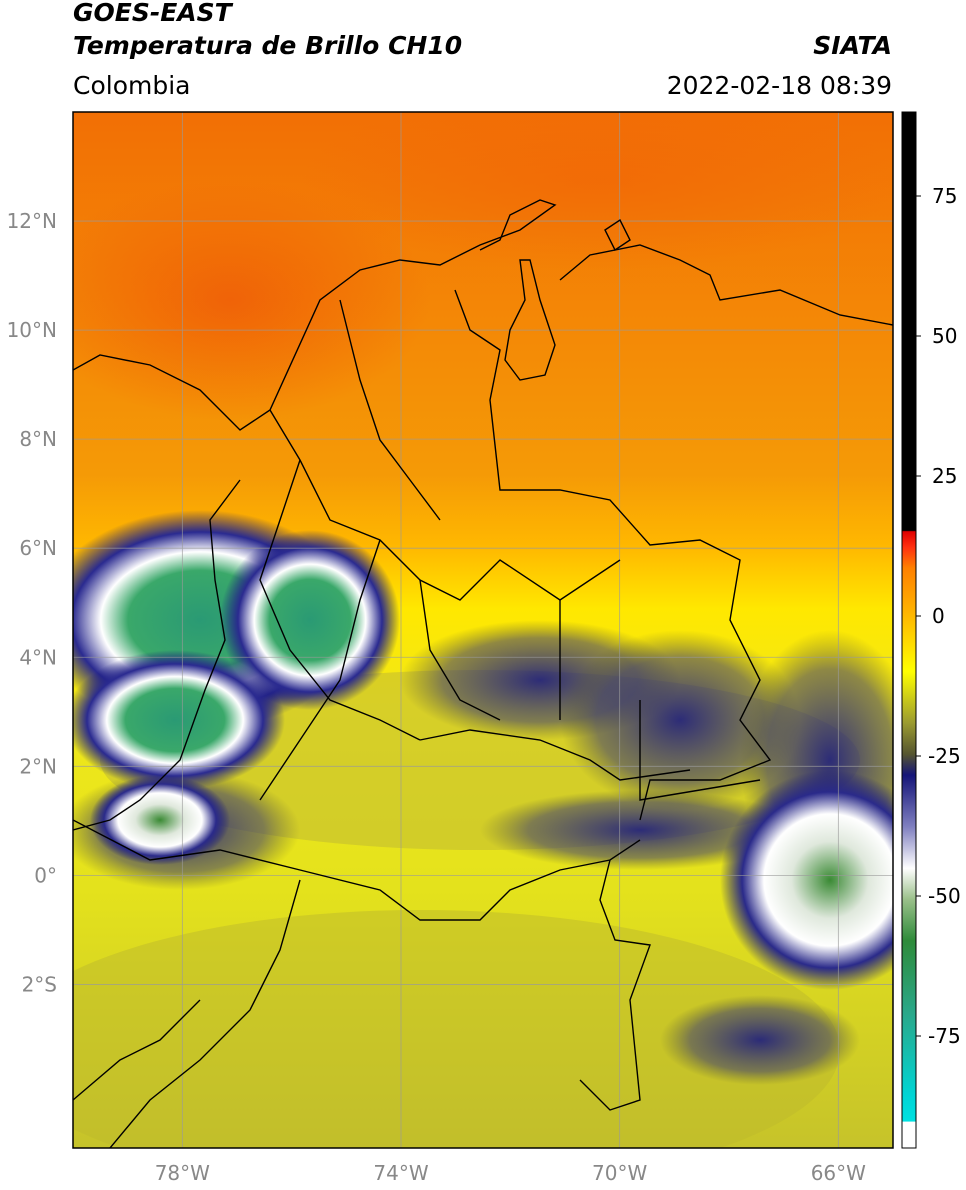 This screenshot has height=1190, width=966. I want to click on lon-tick-label: 74°W, so click(400, 1173).